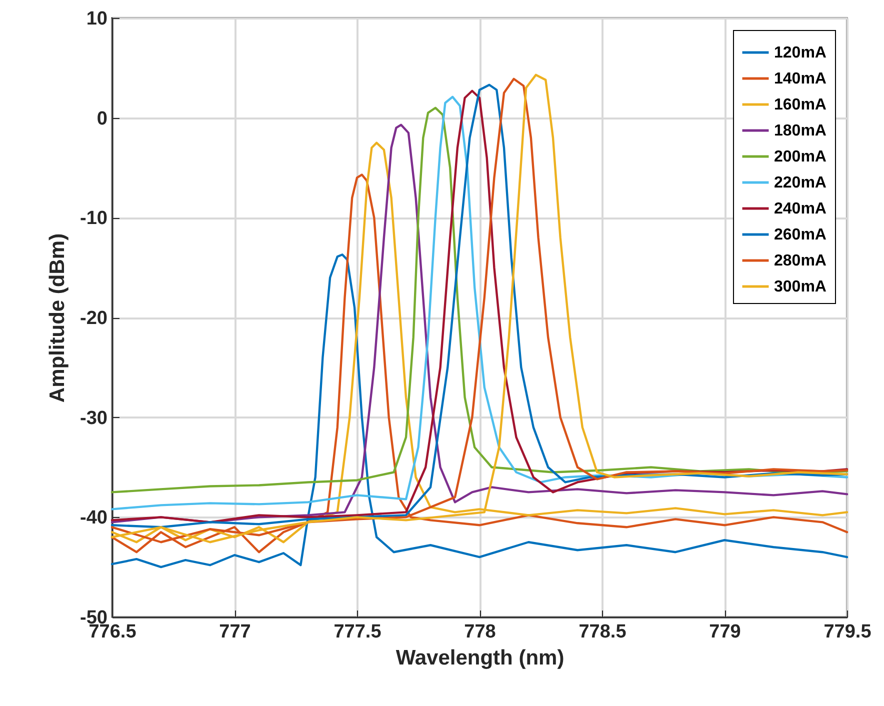  Describe the element at coordinates (358, 632) in the screenshot. I see `x-tick-label: 777.5` at that location.